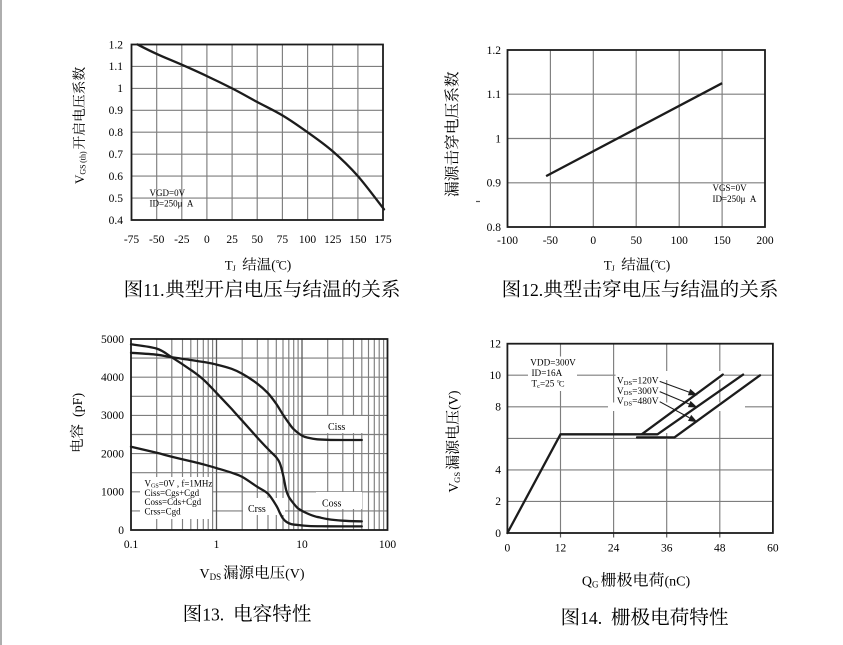 The width and height of the screenshot is (843, 645). I want to click on svg-text: Q, so click(587, 582).